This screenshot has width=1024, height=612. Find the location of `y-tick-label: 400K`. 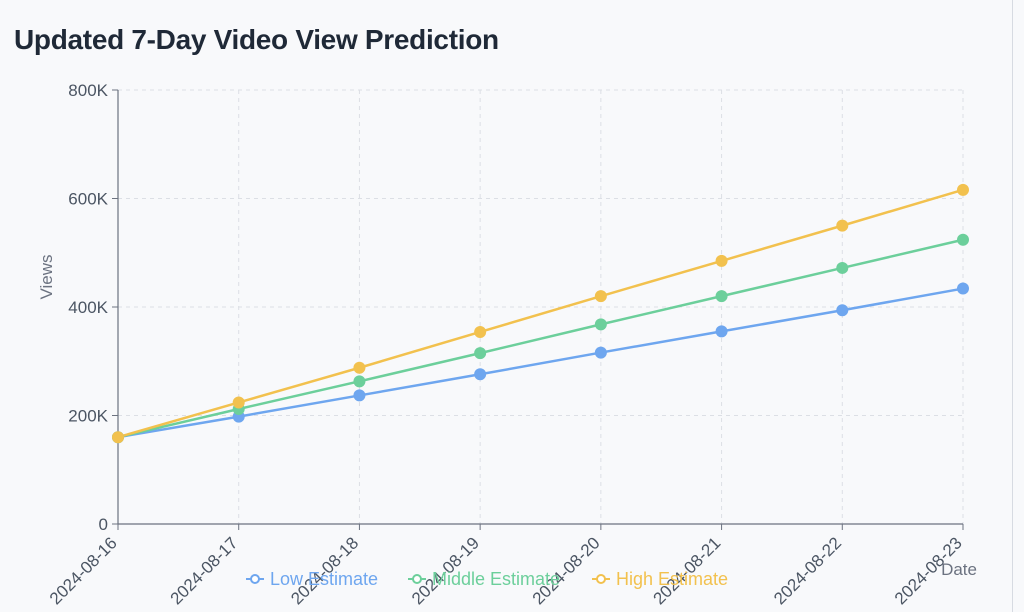

y-tick-label: 400K is located at coordinates (88, 307).